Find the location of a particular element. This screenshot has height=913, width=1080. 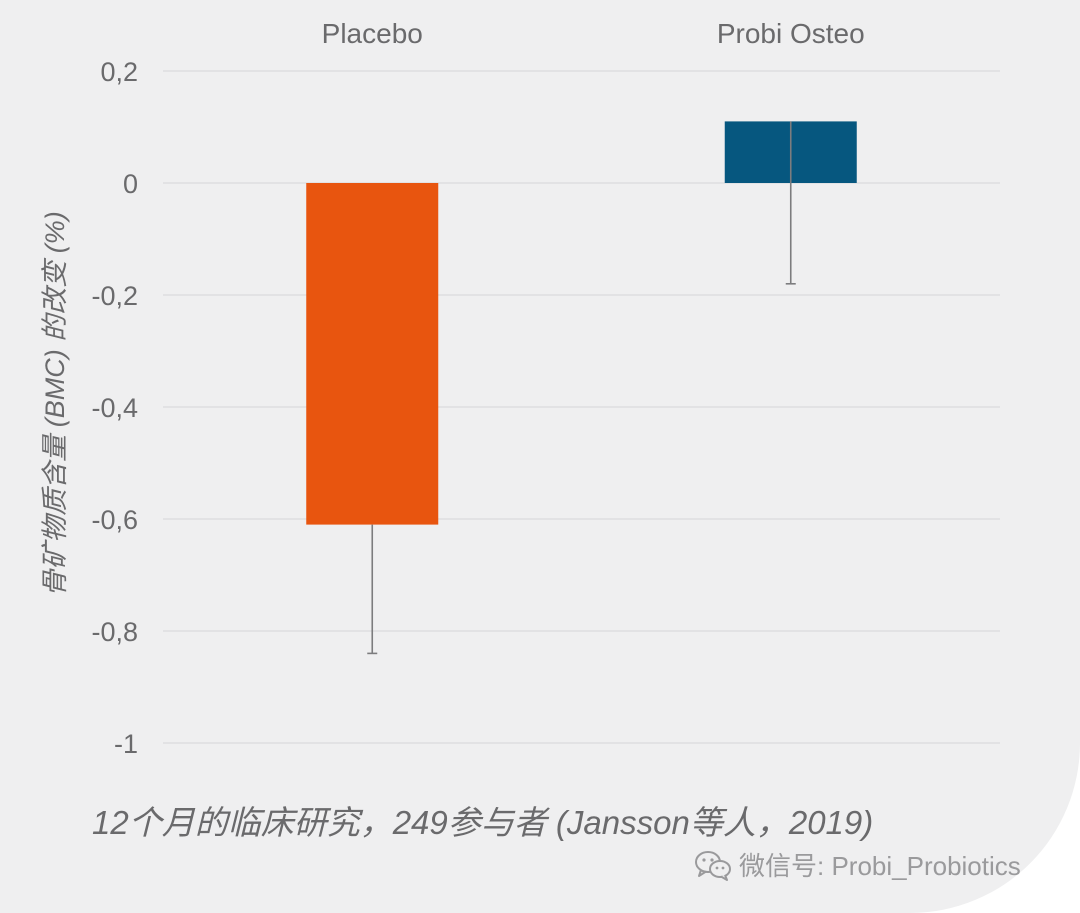

y-tick-label: 0,2 is located at coordinates (119, 72).